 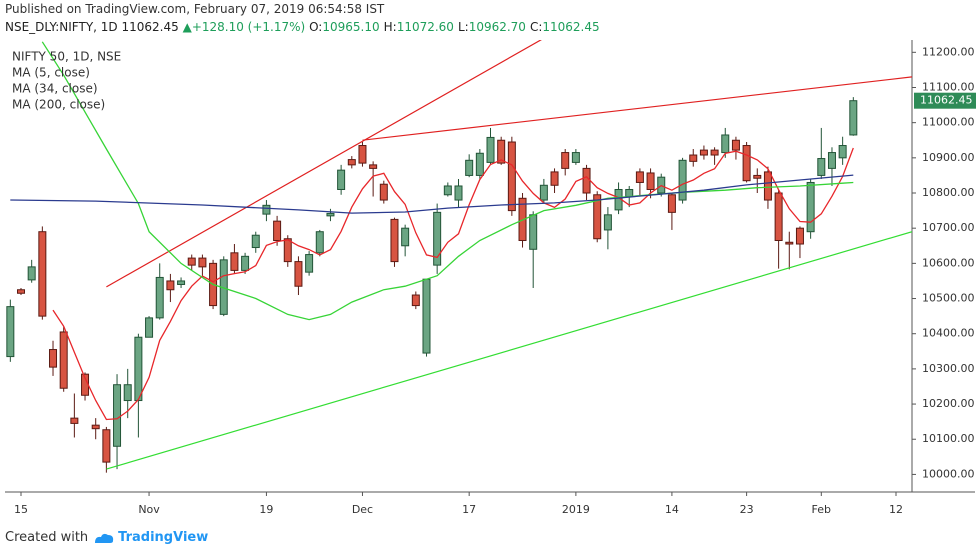 I want to click on y-tick-label: 10200.00, so click(x=948, y=403).